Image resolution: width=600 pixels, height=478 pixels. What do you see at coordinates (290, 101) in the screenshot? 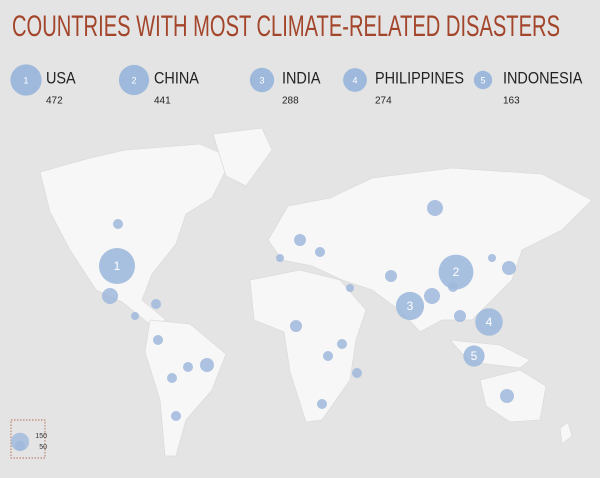
I see `country-value: 288` at bounding box center [290, 101].